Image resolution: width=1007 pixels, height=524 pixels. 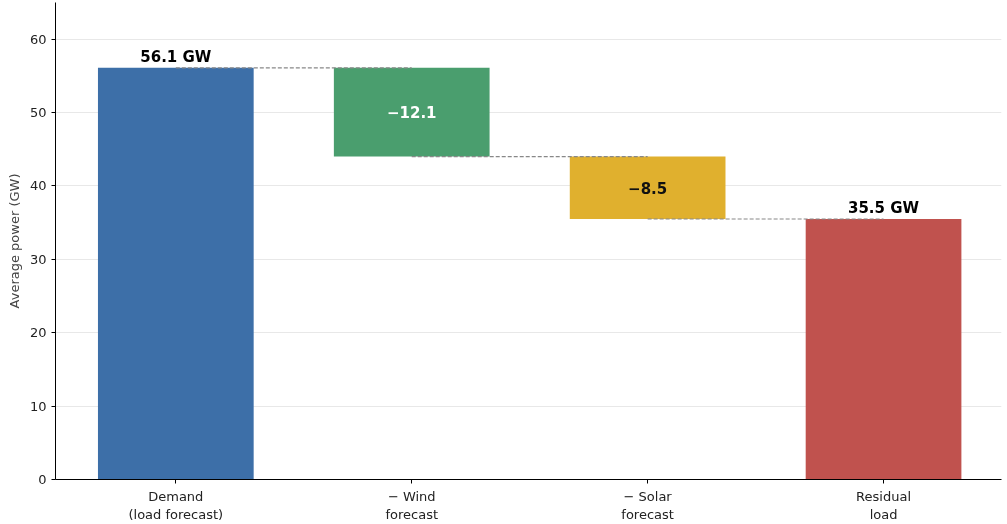 What do you see at coordinates (884, 207) in the screenshot?
I see `data-label: 35.5 GW` at bounding box center [884, 207].